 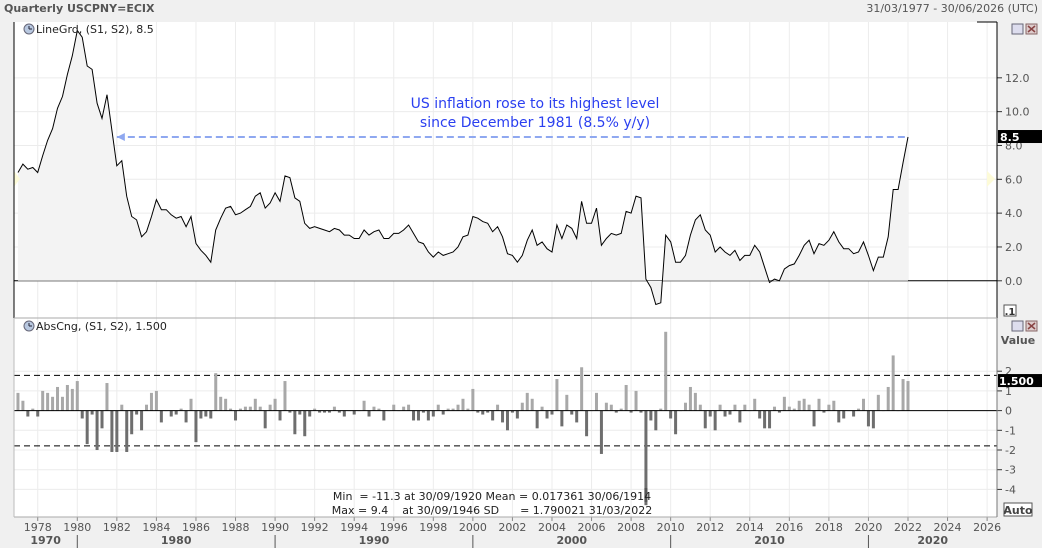 I want to click on x-tick-label: 1996, so click(x=394, y=527).